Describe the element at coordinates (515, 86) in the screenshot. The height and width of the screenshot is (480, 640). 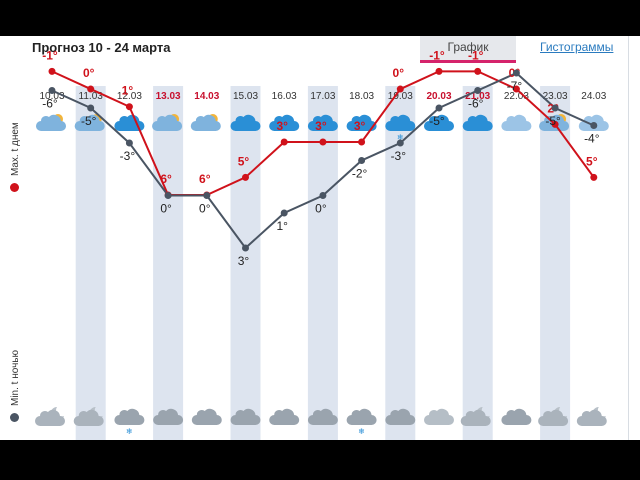
I see `min-temp-label: -7°` at that location.